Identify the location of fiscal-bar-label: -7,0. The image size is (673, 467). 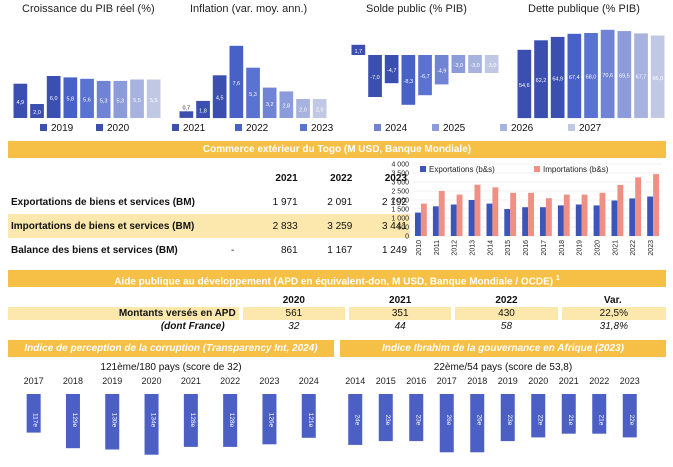
(374, 78).